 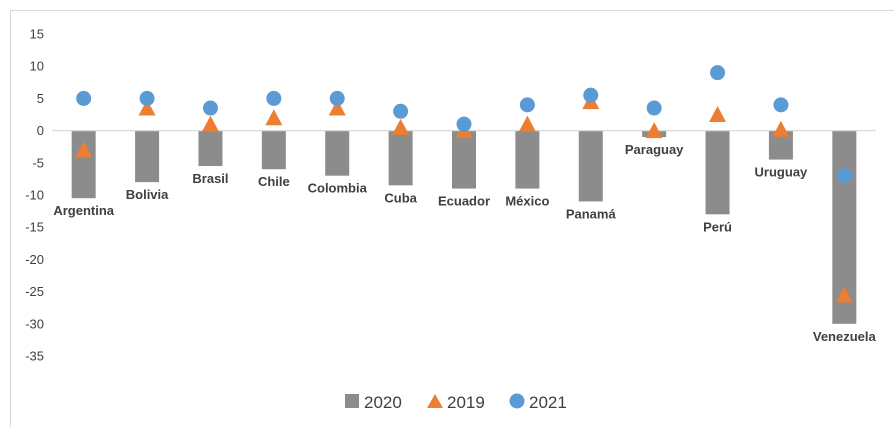 What do you see at coordinates (338, 188) in the screenshot?
I see `category-label: Colombia` at bounding box center [338, 188].